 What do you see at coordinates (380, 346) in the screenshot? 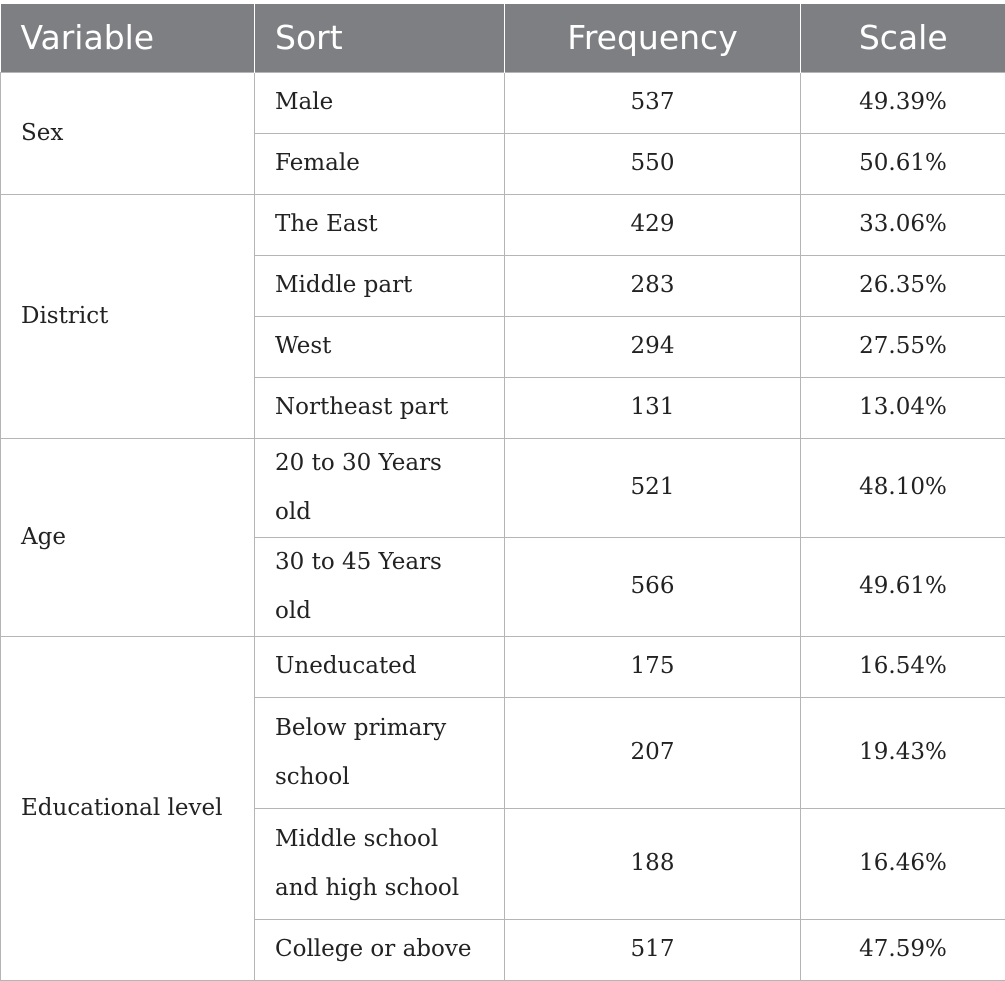
I see `sort-cell: West` at bounding box center [380, 346].